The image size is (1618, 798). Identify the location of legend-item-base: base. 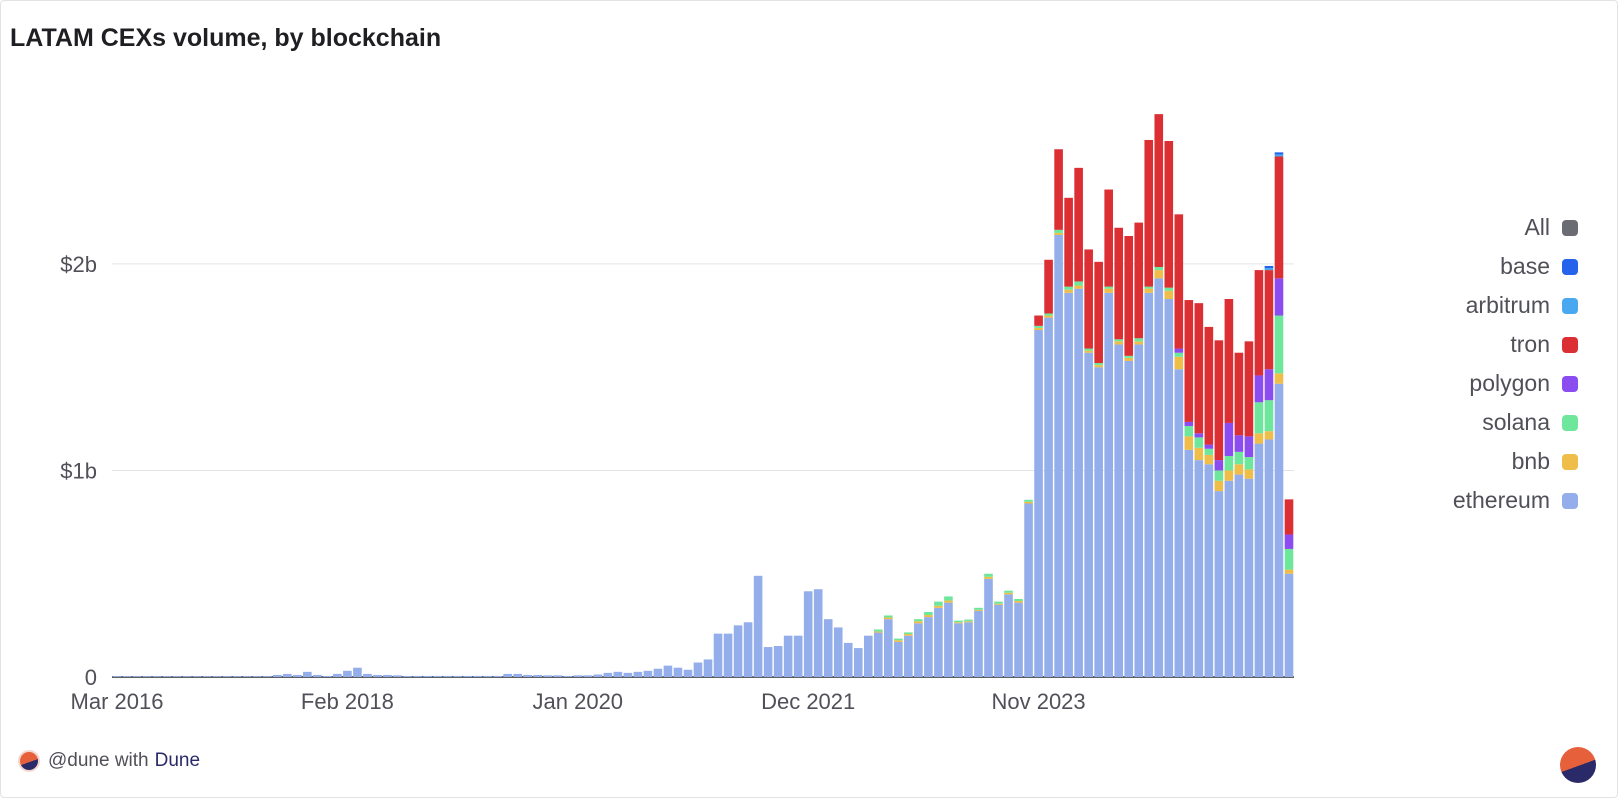
(1468, 266).